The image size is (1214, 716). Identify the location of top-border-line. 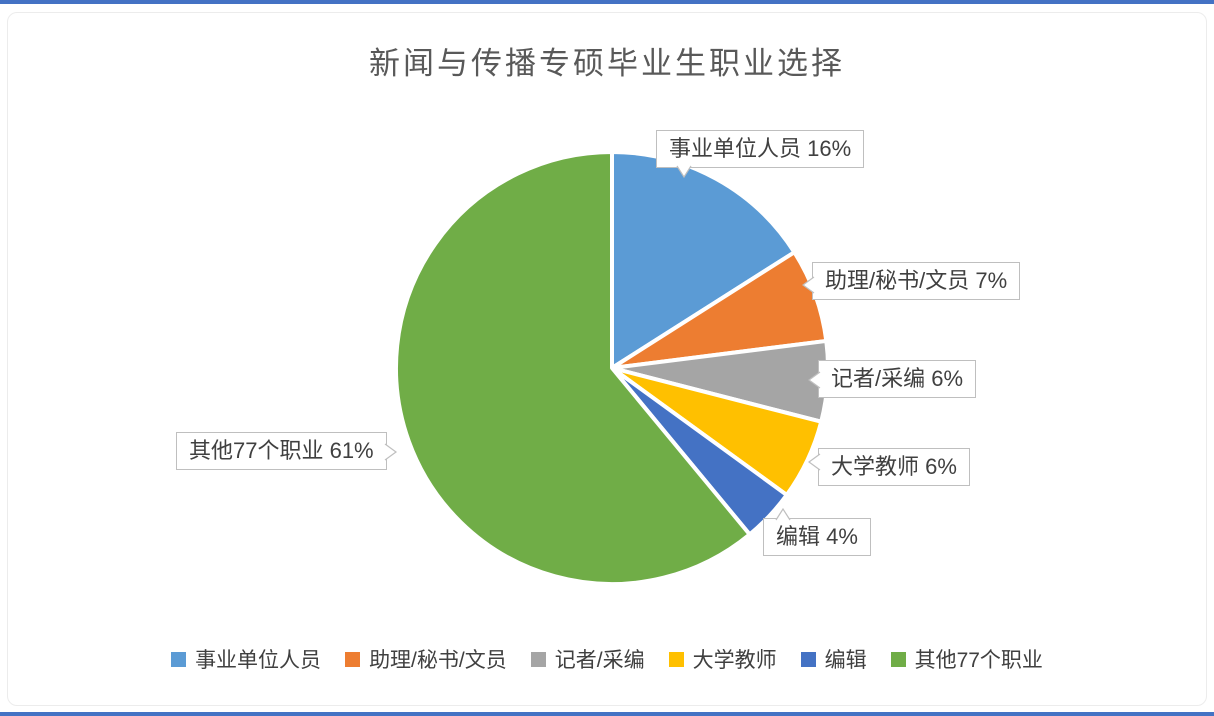
(607, 2).